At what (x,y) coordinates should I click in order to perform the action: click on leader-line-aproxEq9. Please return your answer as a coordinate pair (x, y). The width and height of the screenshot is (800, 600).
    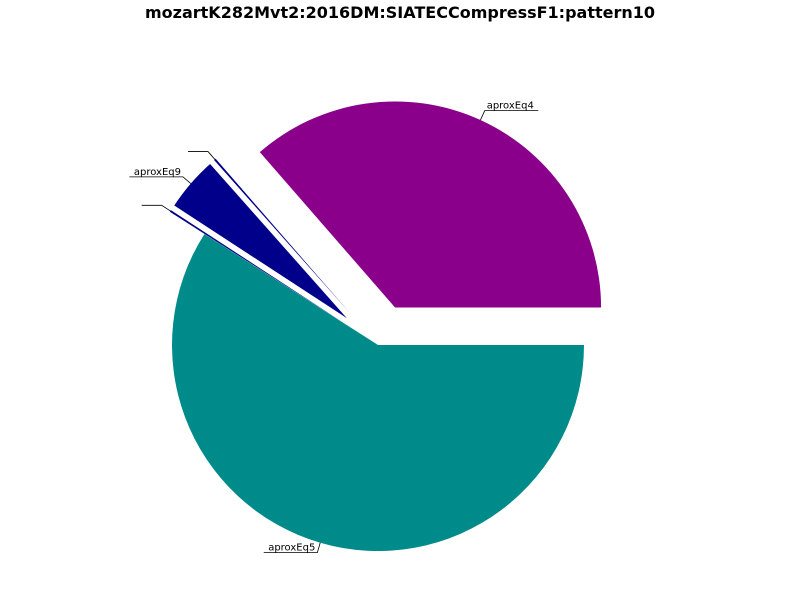
    Looking at the image, I should click on (160, 180).